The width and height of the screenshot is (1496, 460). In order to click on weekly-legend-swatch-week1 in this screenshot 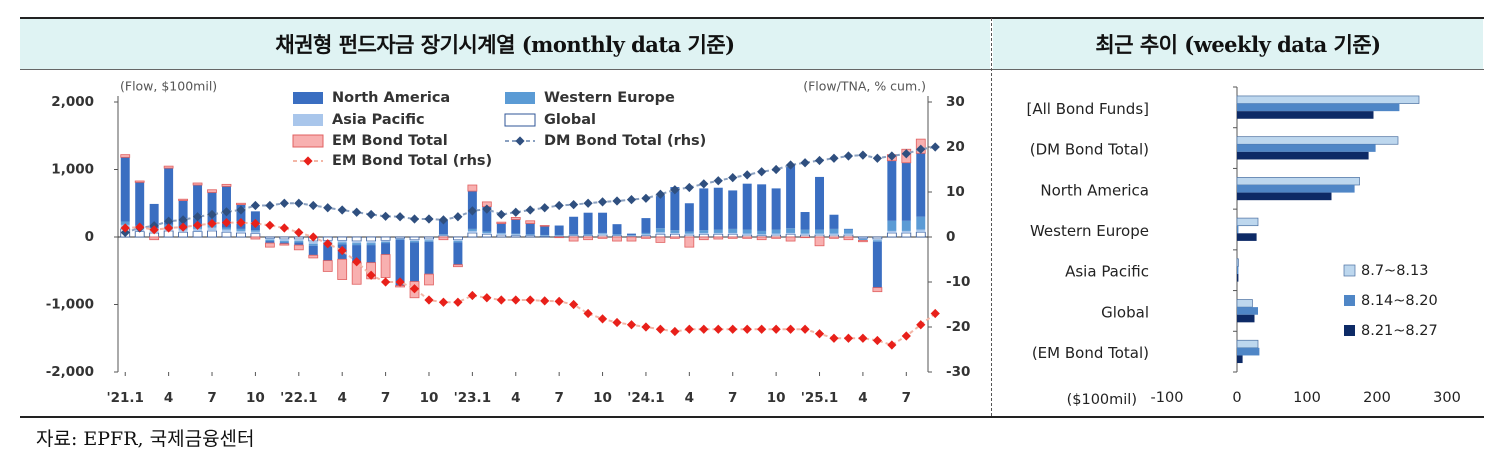, I will do `click(1349, 270)`.